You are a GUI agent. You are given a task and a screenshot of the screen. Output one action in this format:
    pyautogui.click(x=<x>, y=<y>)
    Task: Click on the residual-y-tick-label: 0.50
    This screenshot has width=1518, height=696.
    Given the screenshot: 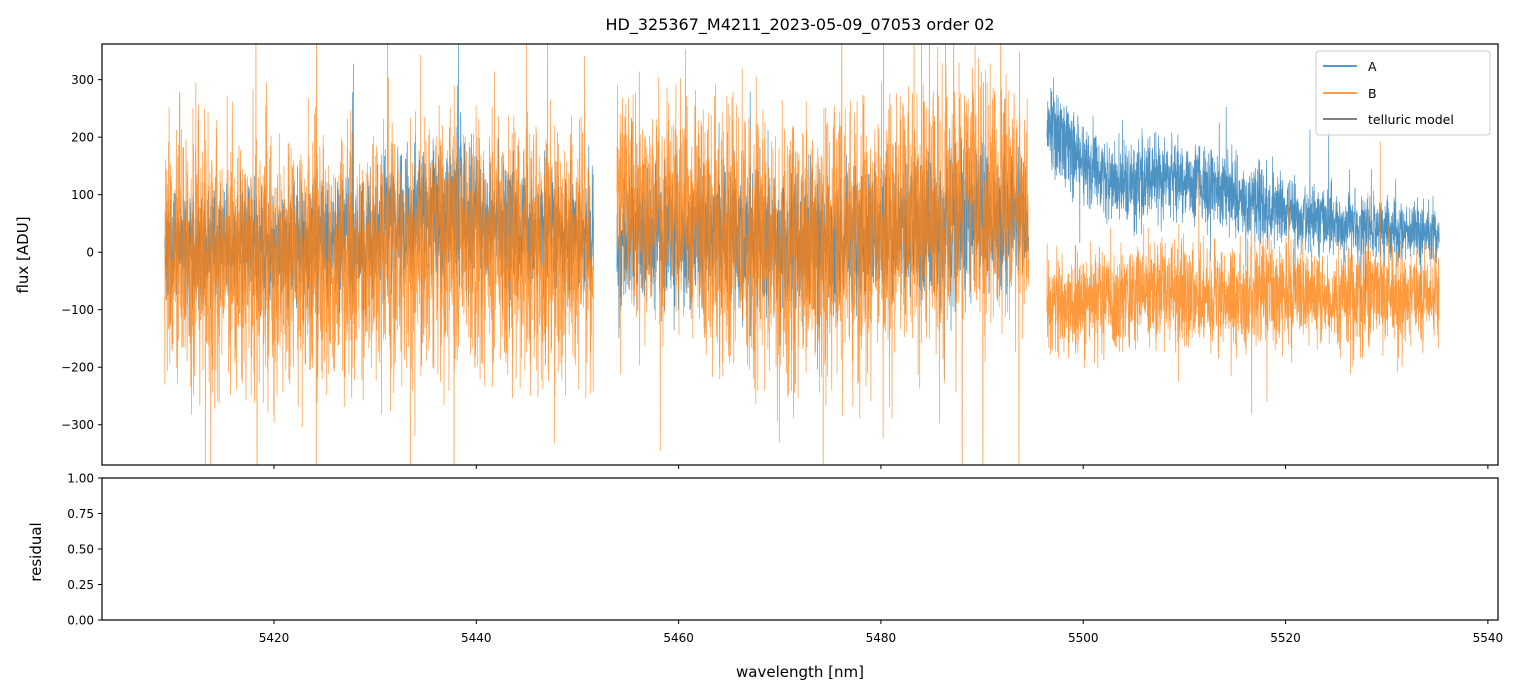 What is the action you would take?
    pyautogui.click(x=80, y=550)
    